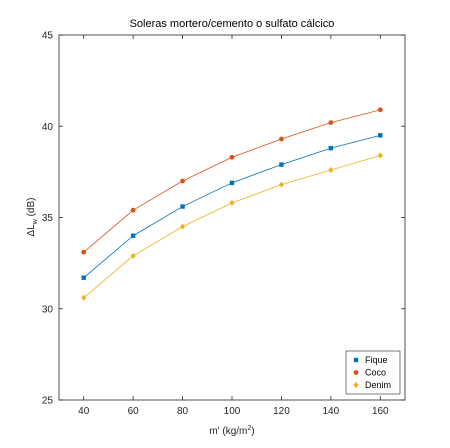  I want to click on legend-marker-coco, so click(356, 372).